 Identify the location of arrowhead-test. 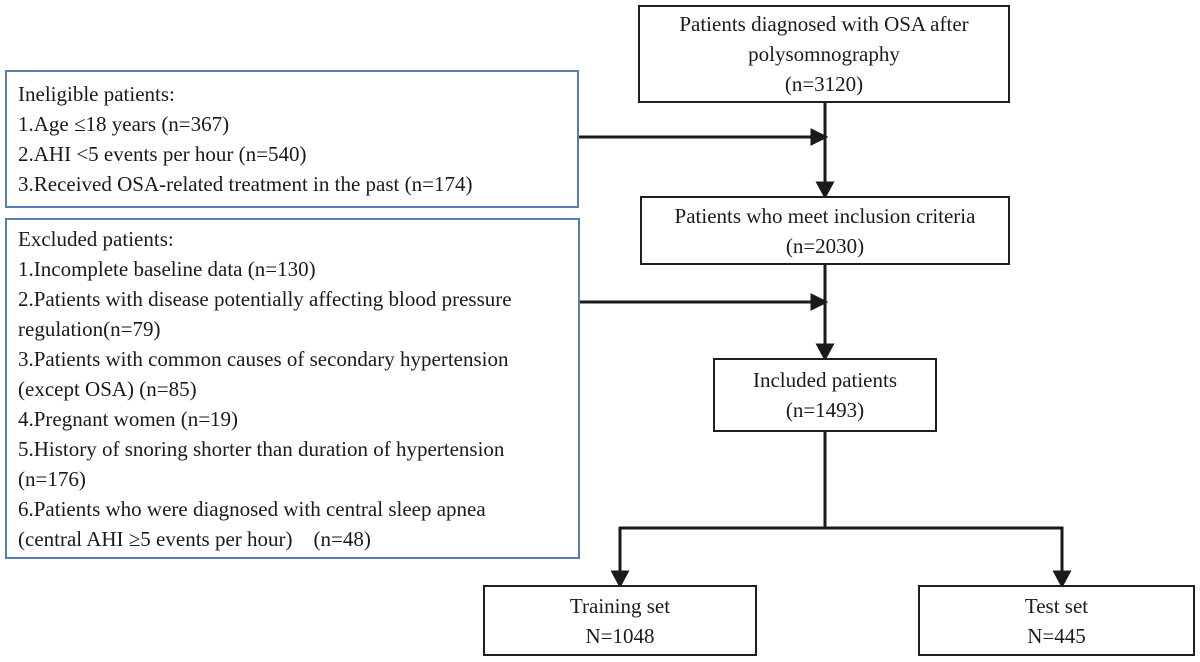
(1062, 579).